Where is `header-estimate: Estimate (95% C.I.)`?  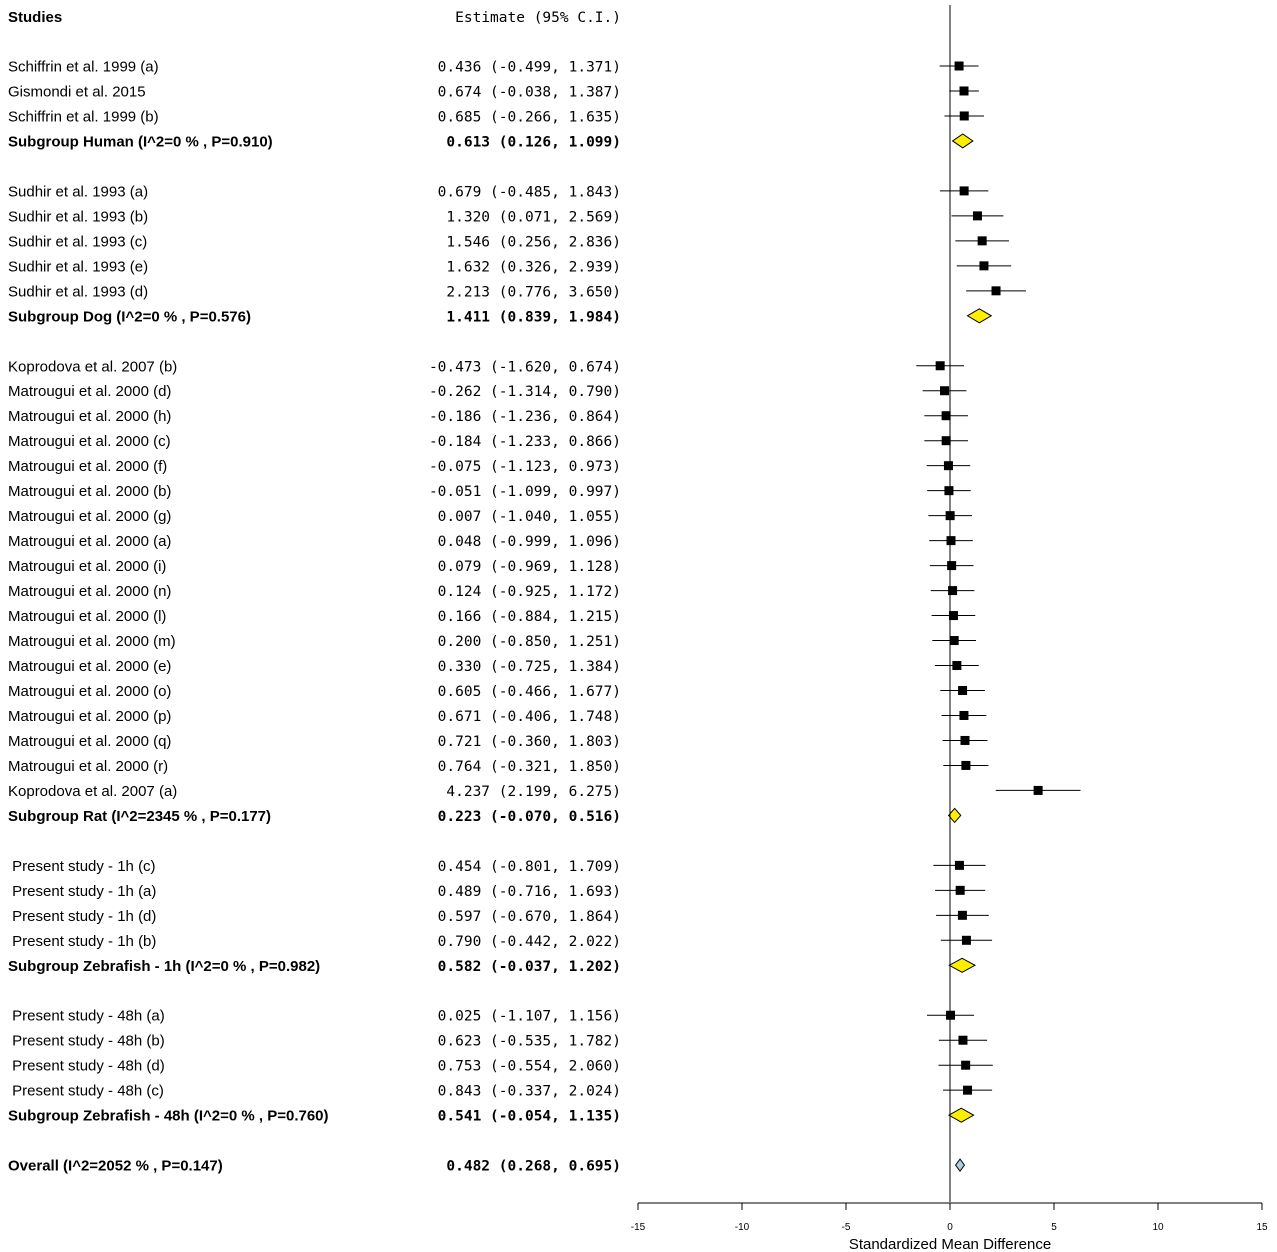 header-estimate: Estimate (95% C.I.) is located at coordinates (538, 18).